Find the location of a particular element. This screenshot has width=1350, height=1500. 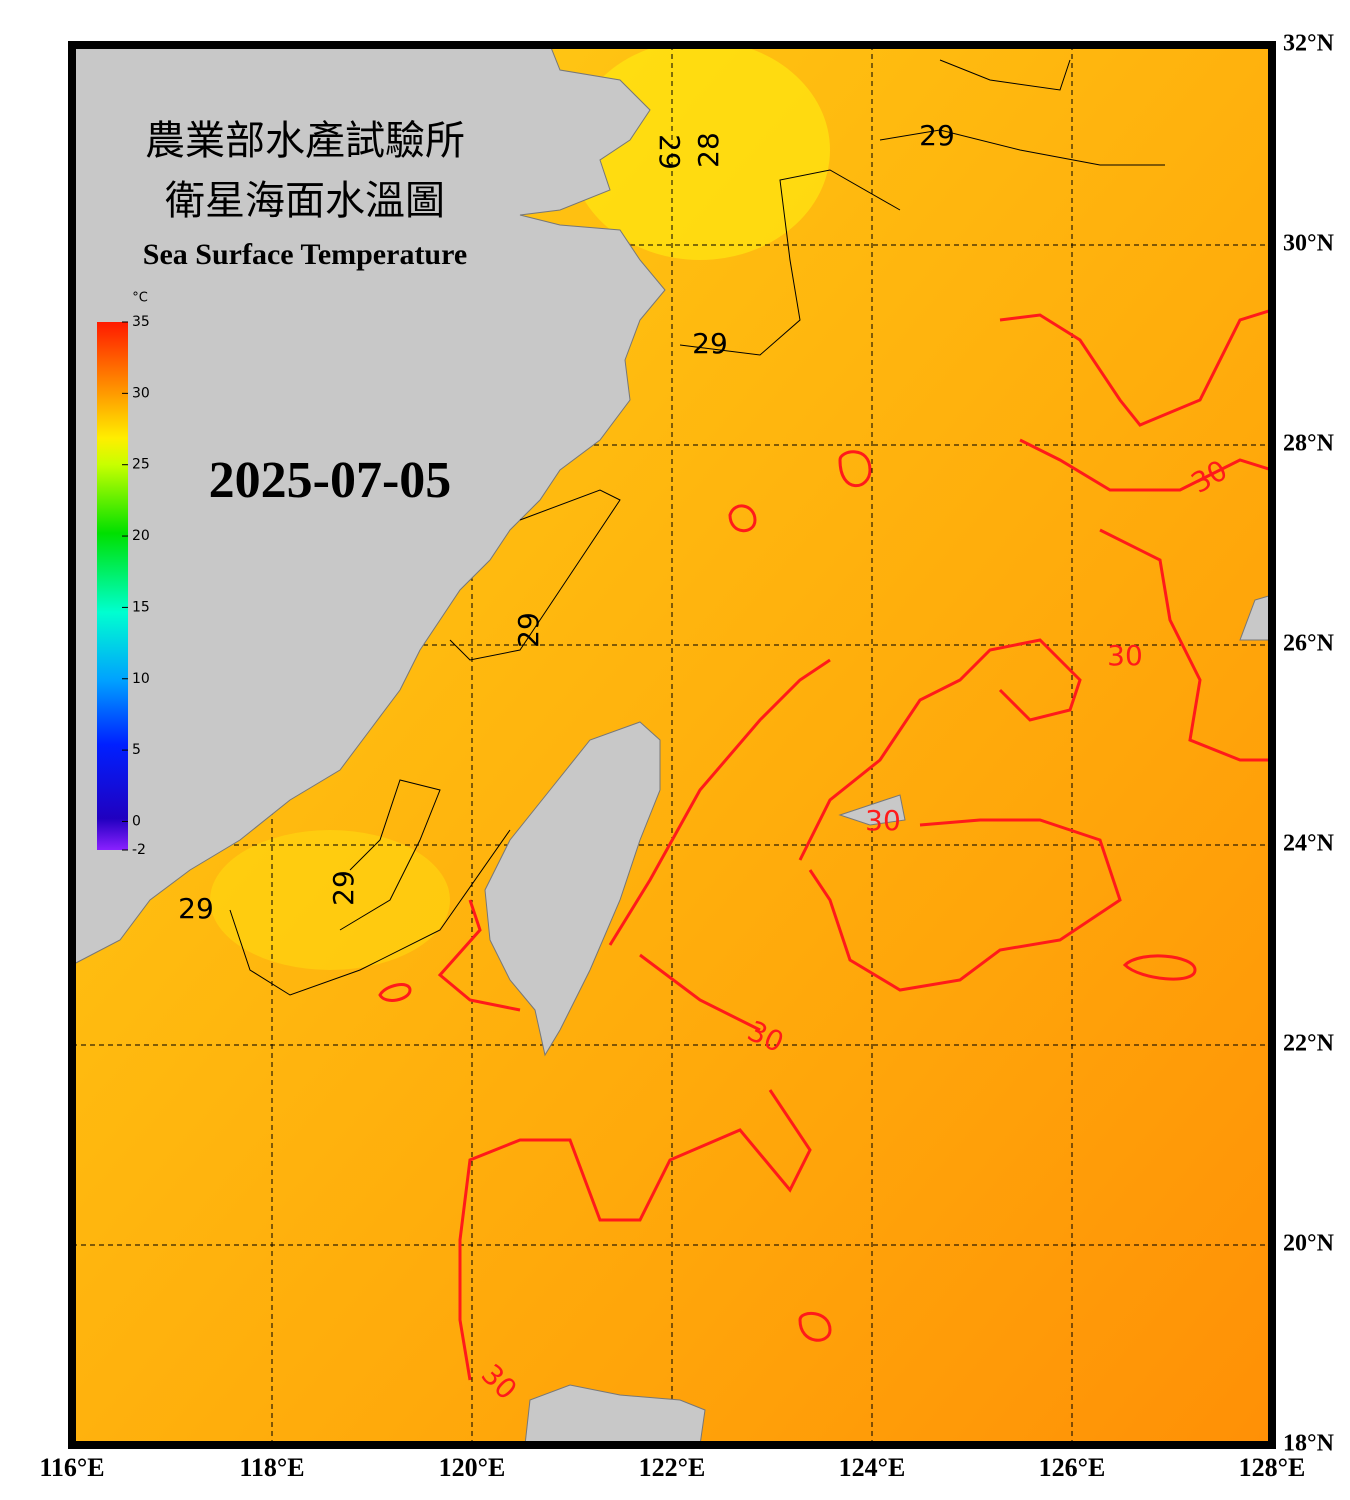

colorbar-label: 15 is located at coordinates (141, 607).